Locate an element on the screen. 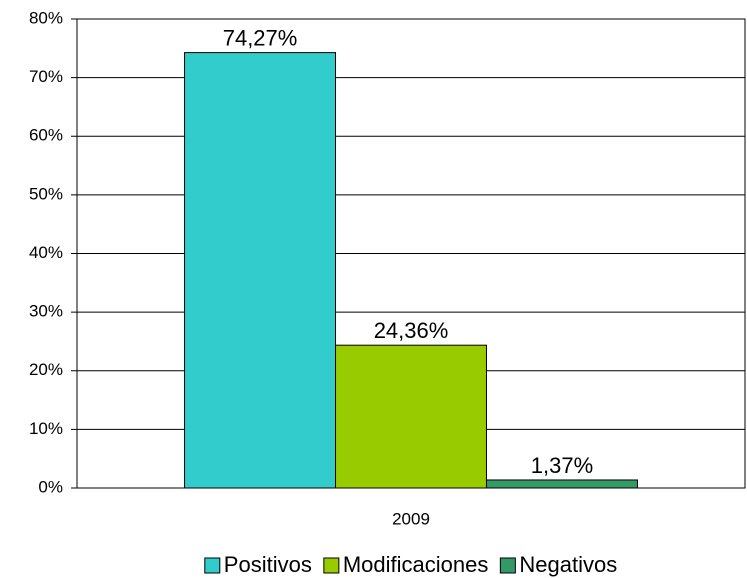 The width and height of the screenshot is (747, 578). value-label: 1,37% is located at coordinates (562, 465).